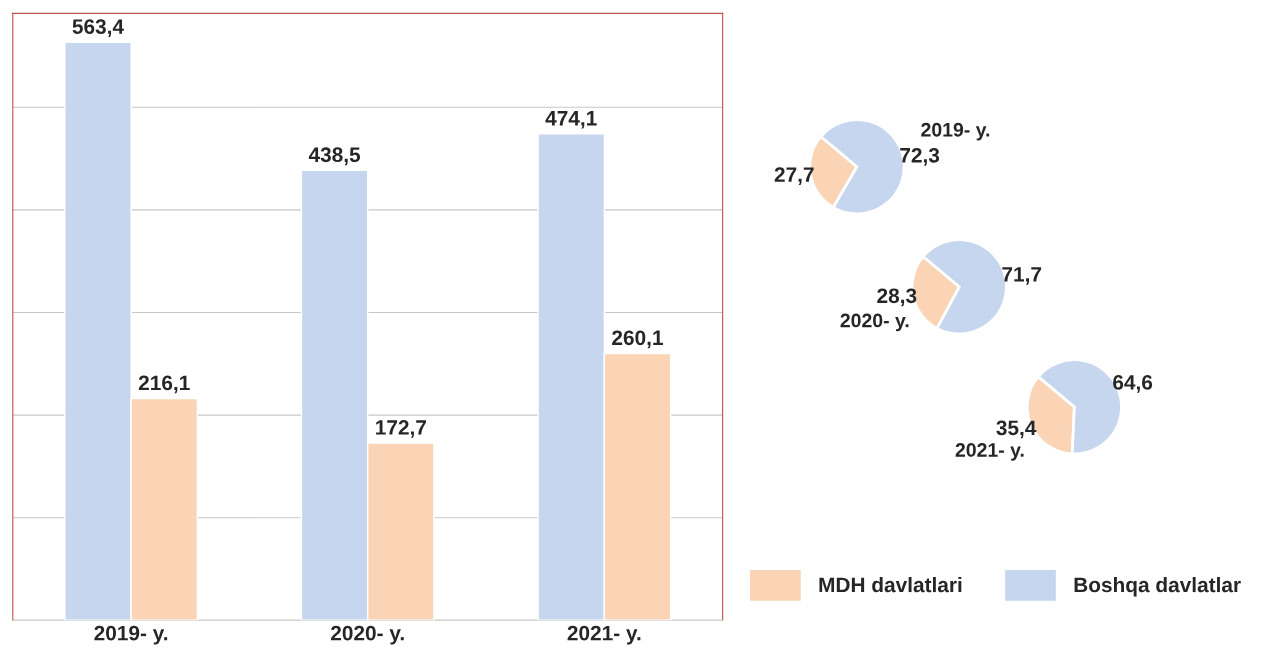 The height and width of the screenshot is (667, 1279). I want to click on chart-title: 2019- y., so click(955, 131).